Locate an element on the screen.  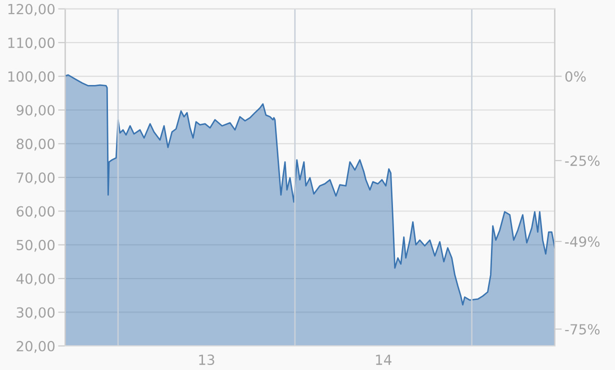
y-tick-label: 20,00 is located at coordinates (35, 346).